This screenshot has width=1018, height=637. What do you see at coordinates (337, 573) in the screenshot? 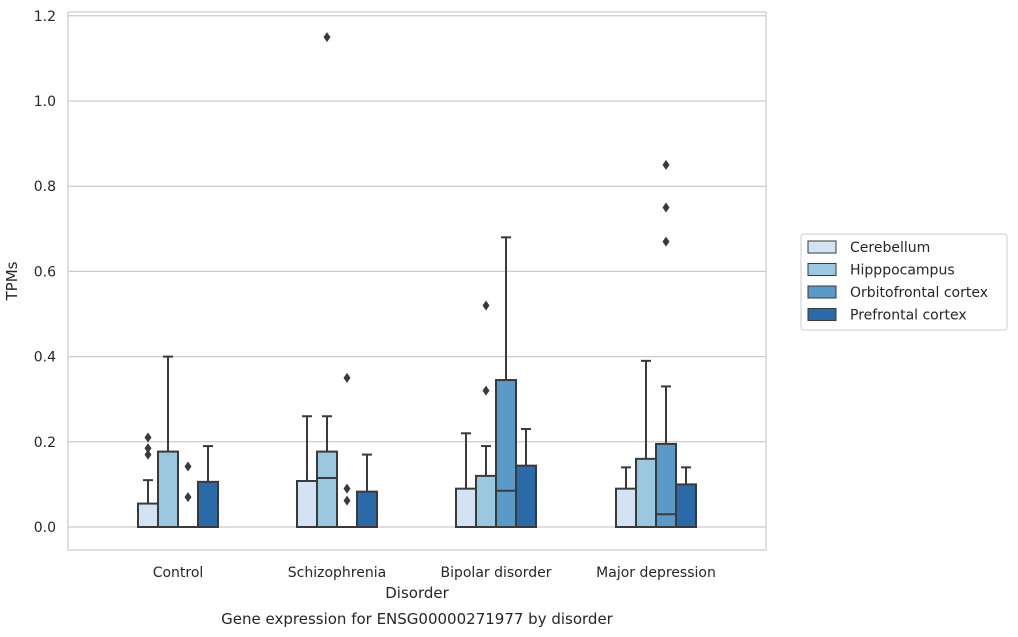
I see `x-tick-label: Schizophrenia` at bounding box center [337, 573].